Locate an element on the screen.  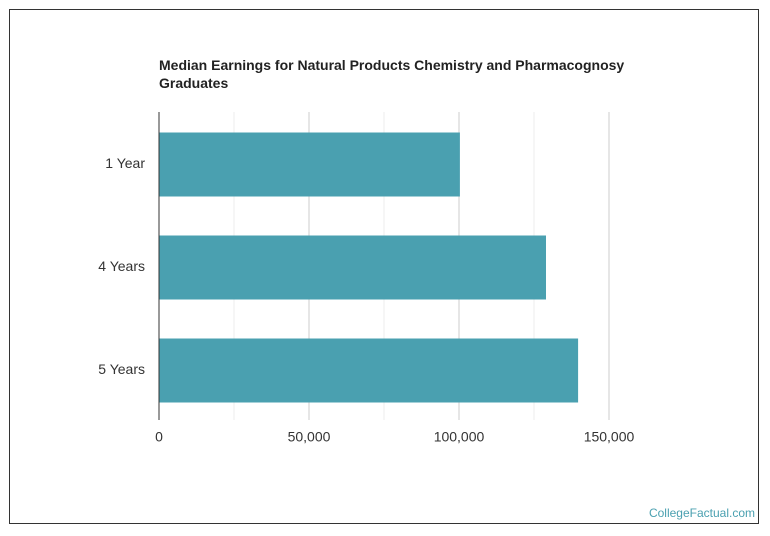
y-tick-label: 5 Years is located at coordinates (121, 369).